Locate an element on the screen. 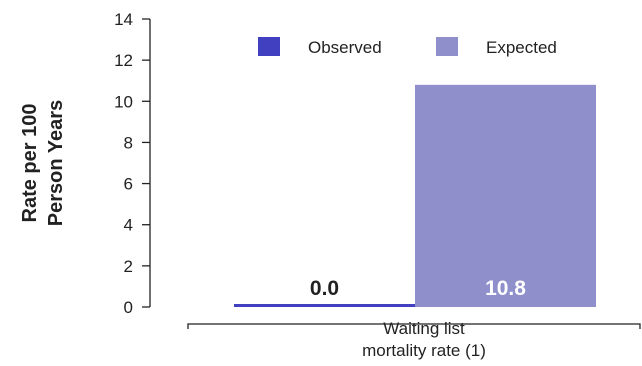 This screenshot has height=366, width=642. x-category-label-line: mortality rate (1) is located at coordinates (424, 350).